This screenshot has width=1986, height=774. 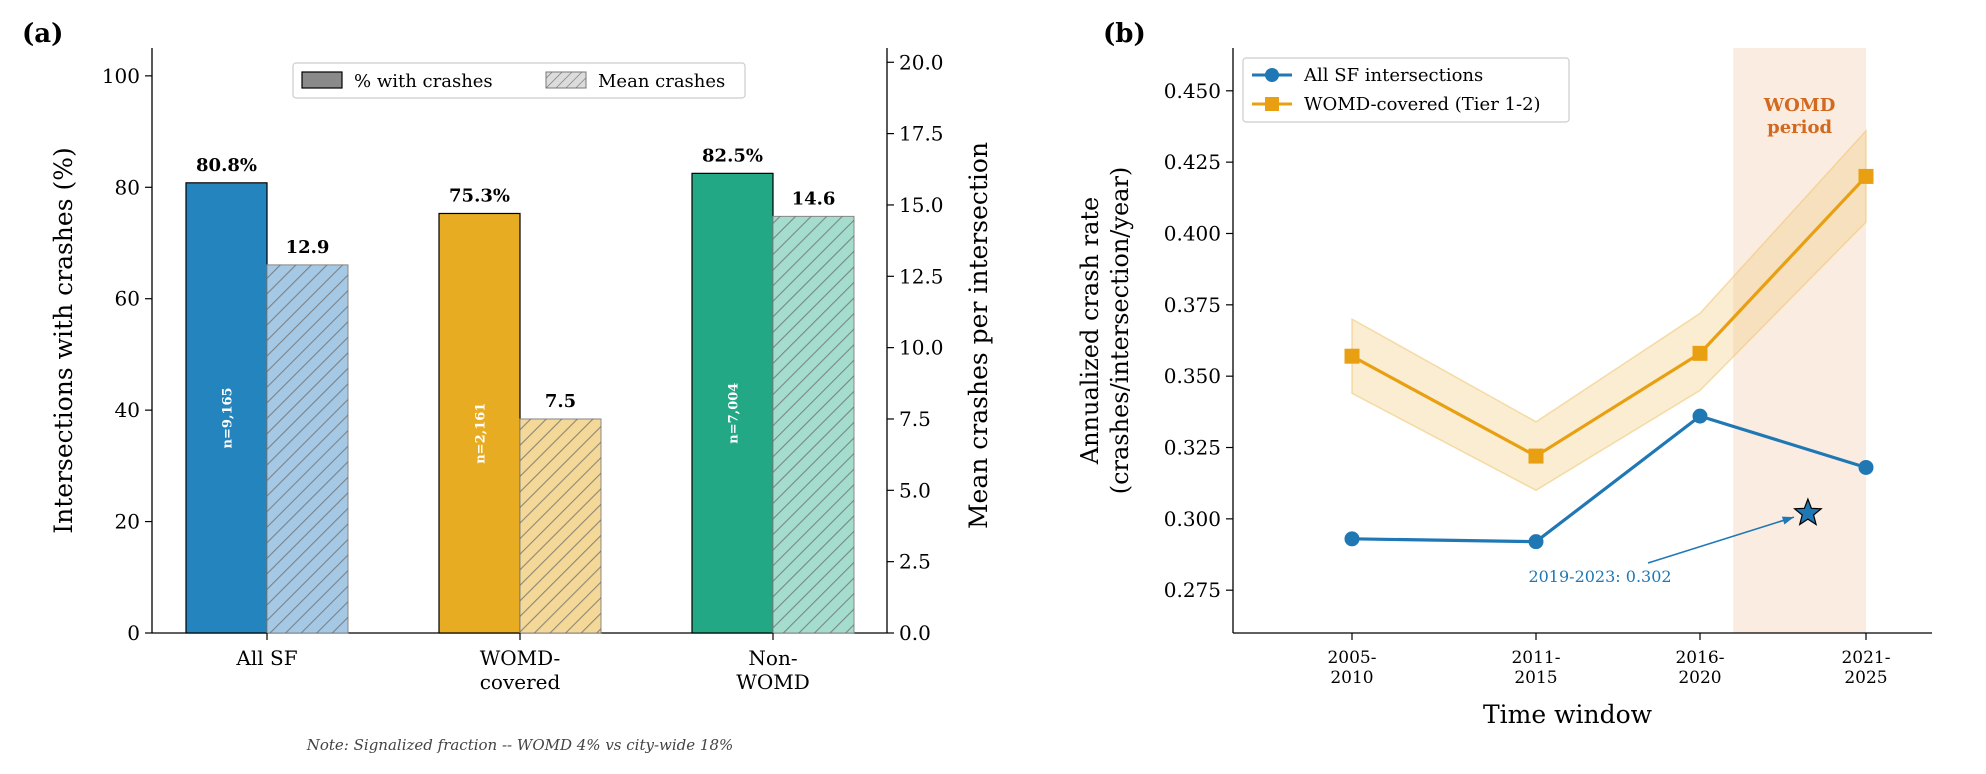 What do you see at coordinates (520, 658) in the screenshot?
I see `x-tick-label: WOMD-` at bounding box center [520, 658].